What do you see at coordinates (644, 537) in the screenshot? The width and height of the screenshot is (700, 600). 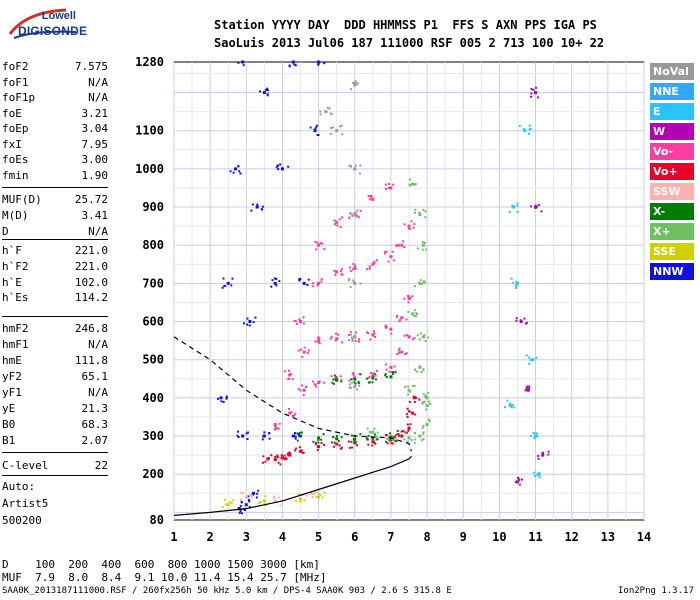 I see `x-tick-label: 14` at bounding box center [644, 537].